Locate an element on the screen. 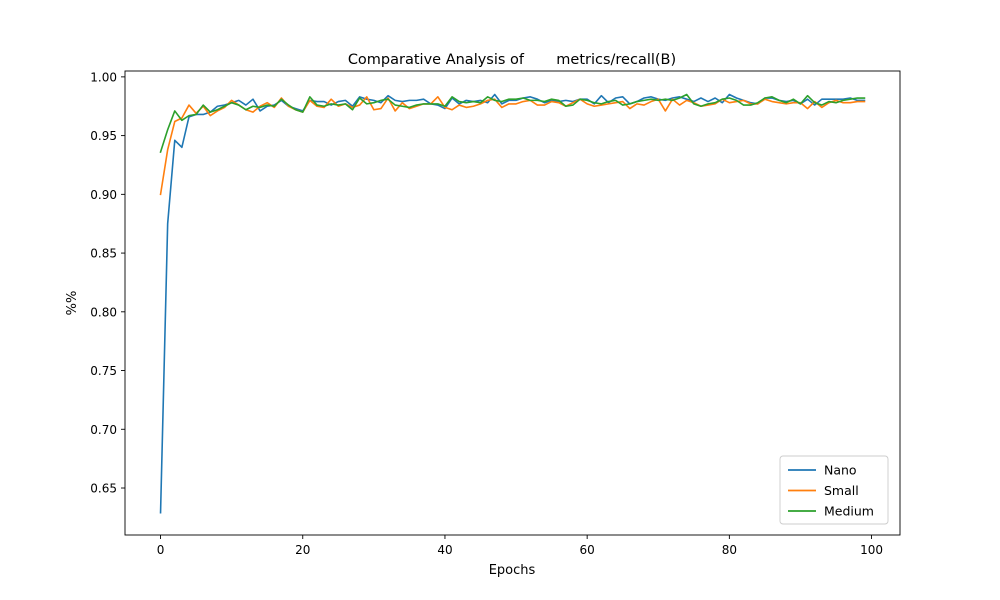 This screenshot has height=600, width=1000. legend-label-medium: Medium is located at coordinates (849, 511).